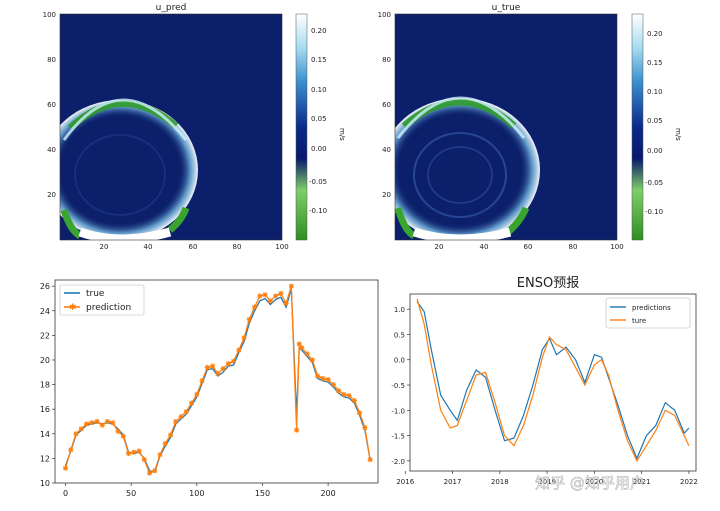 This screenshot has height=511, width=720. Describe the element at coordinates (319, 31) in the screenshot. I see `colorbar-tick: 0.20` at that location.